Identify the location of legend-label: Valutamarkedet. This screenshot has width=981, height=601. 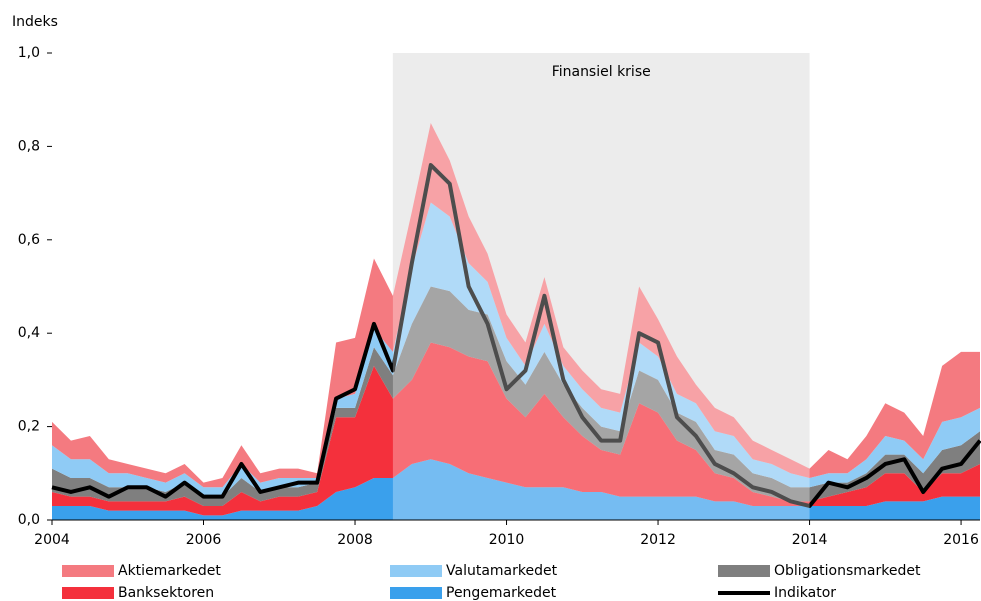
(502, 571).